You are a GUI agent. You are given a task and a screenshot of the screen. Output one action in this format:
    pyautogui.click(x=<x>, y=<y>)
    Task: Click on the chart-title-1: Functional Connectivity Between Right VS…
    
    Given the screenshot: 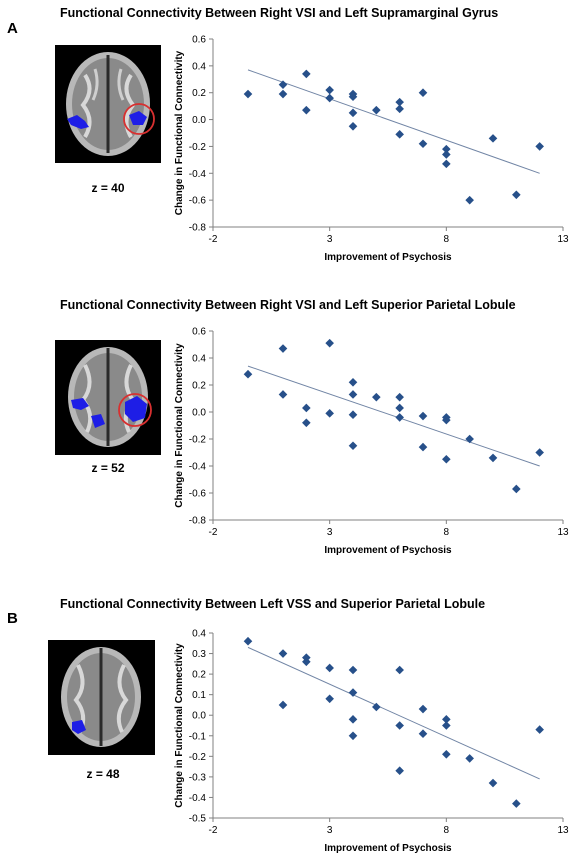 What is the action you would take?
    pyautogui.click(x=279, y=13)
    